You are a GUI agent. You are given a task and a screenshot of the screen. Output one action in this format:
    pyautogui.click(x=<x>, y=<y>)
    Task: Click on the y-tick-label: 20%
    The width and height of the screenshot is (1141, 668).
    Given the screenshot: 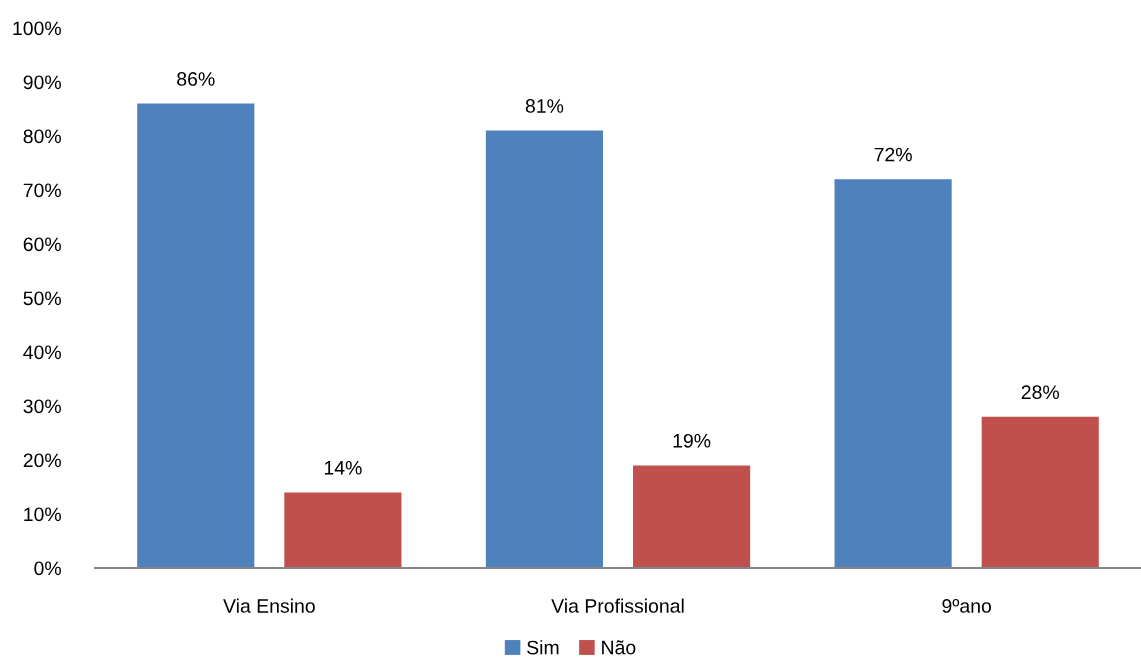 What is the action you would take?
    pyautogui.click(x=42, y=460)
    